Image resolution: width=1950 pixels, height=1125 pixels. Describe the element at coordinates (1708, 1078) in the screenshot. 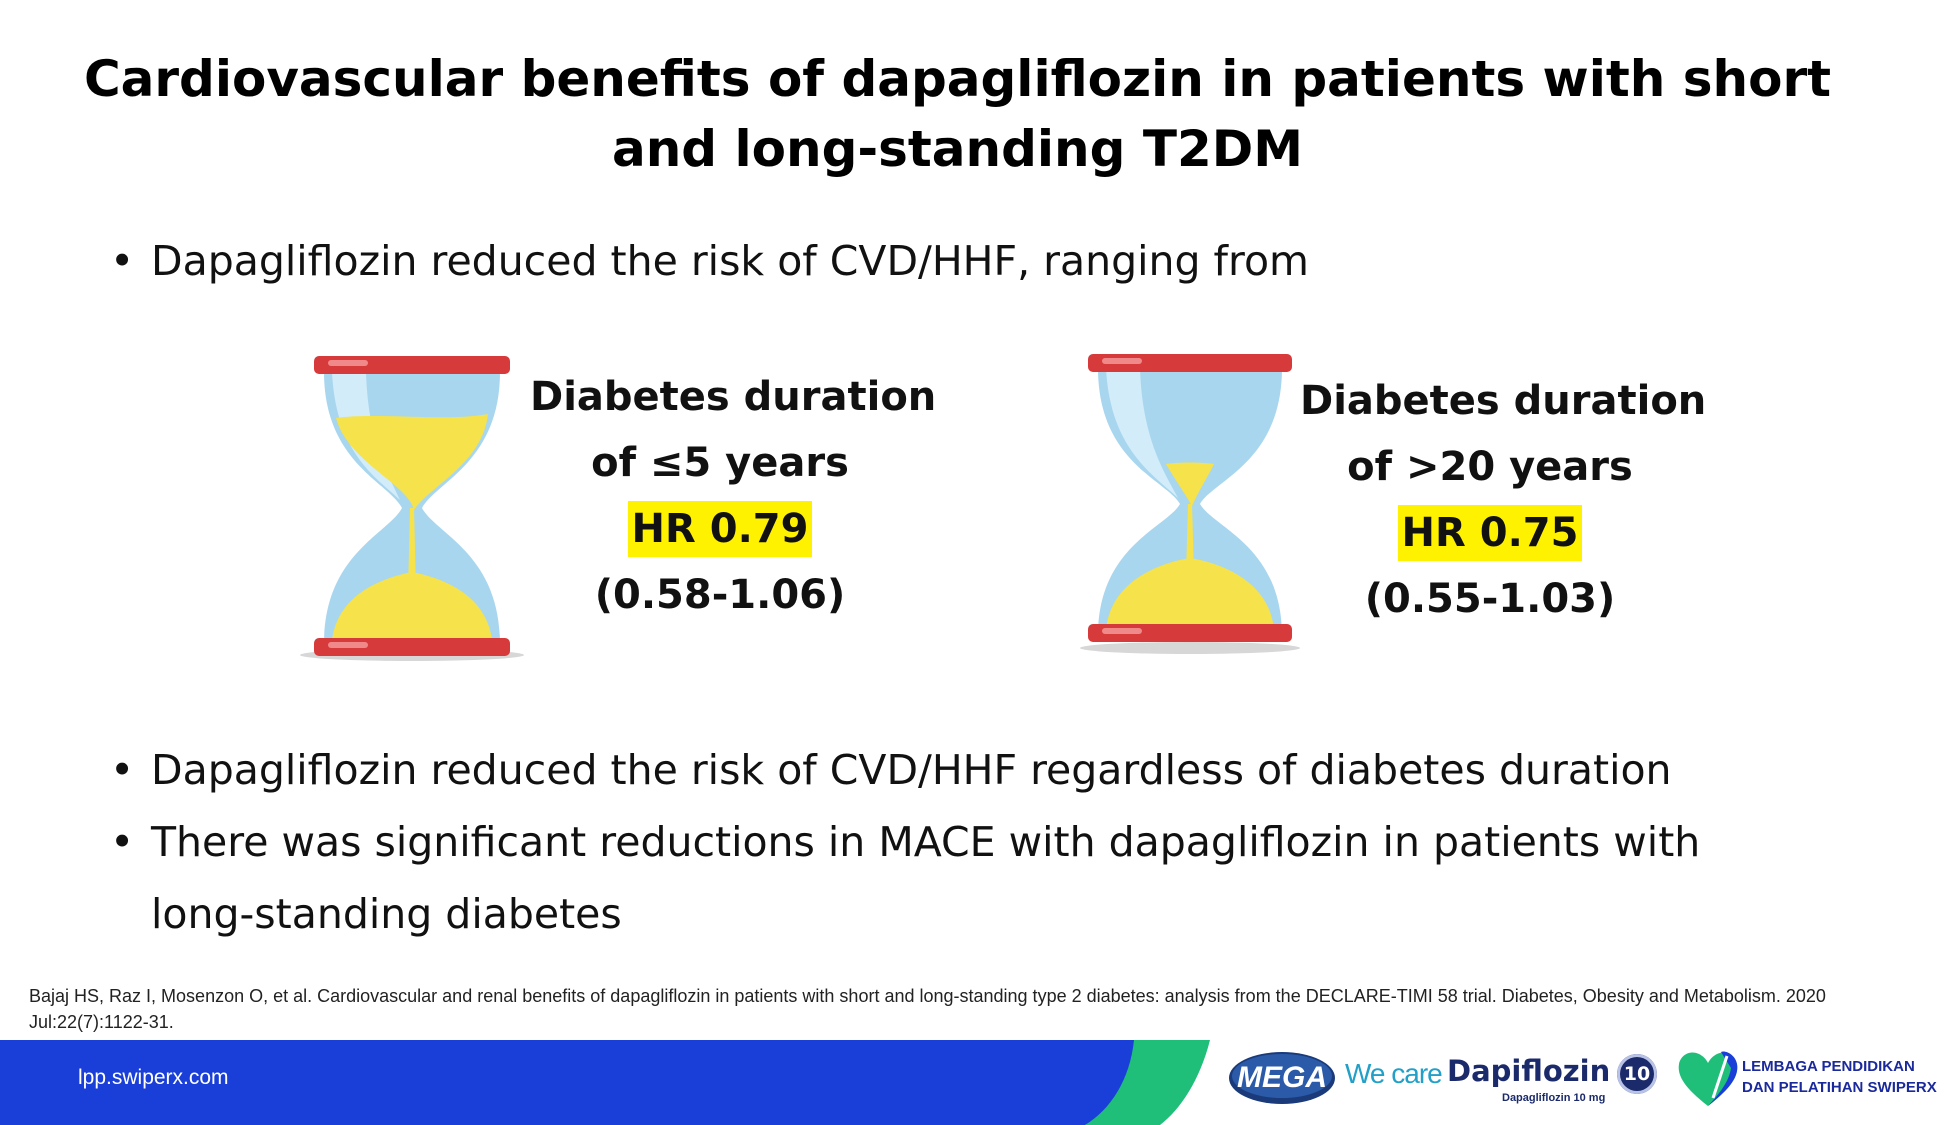

I see `swiperx-heart-logo-icon` at that location.